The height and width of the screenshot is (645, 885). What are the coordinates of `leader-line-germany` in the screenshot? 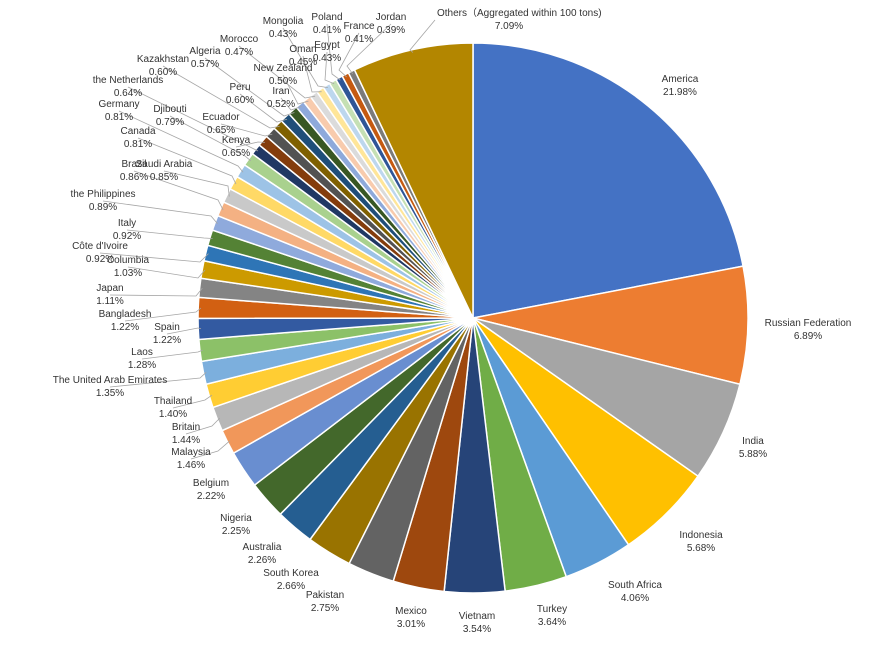 It's located at (181, 141).